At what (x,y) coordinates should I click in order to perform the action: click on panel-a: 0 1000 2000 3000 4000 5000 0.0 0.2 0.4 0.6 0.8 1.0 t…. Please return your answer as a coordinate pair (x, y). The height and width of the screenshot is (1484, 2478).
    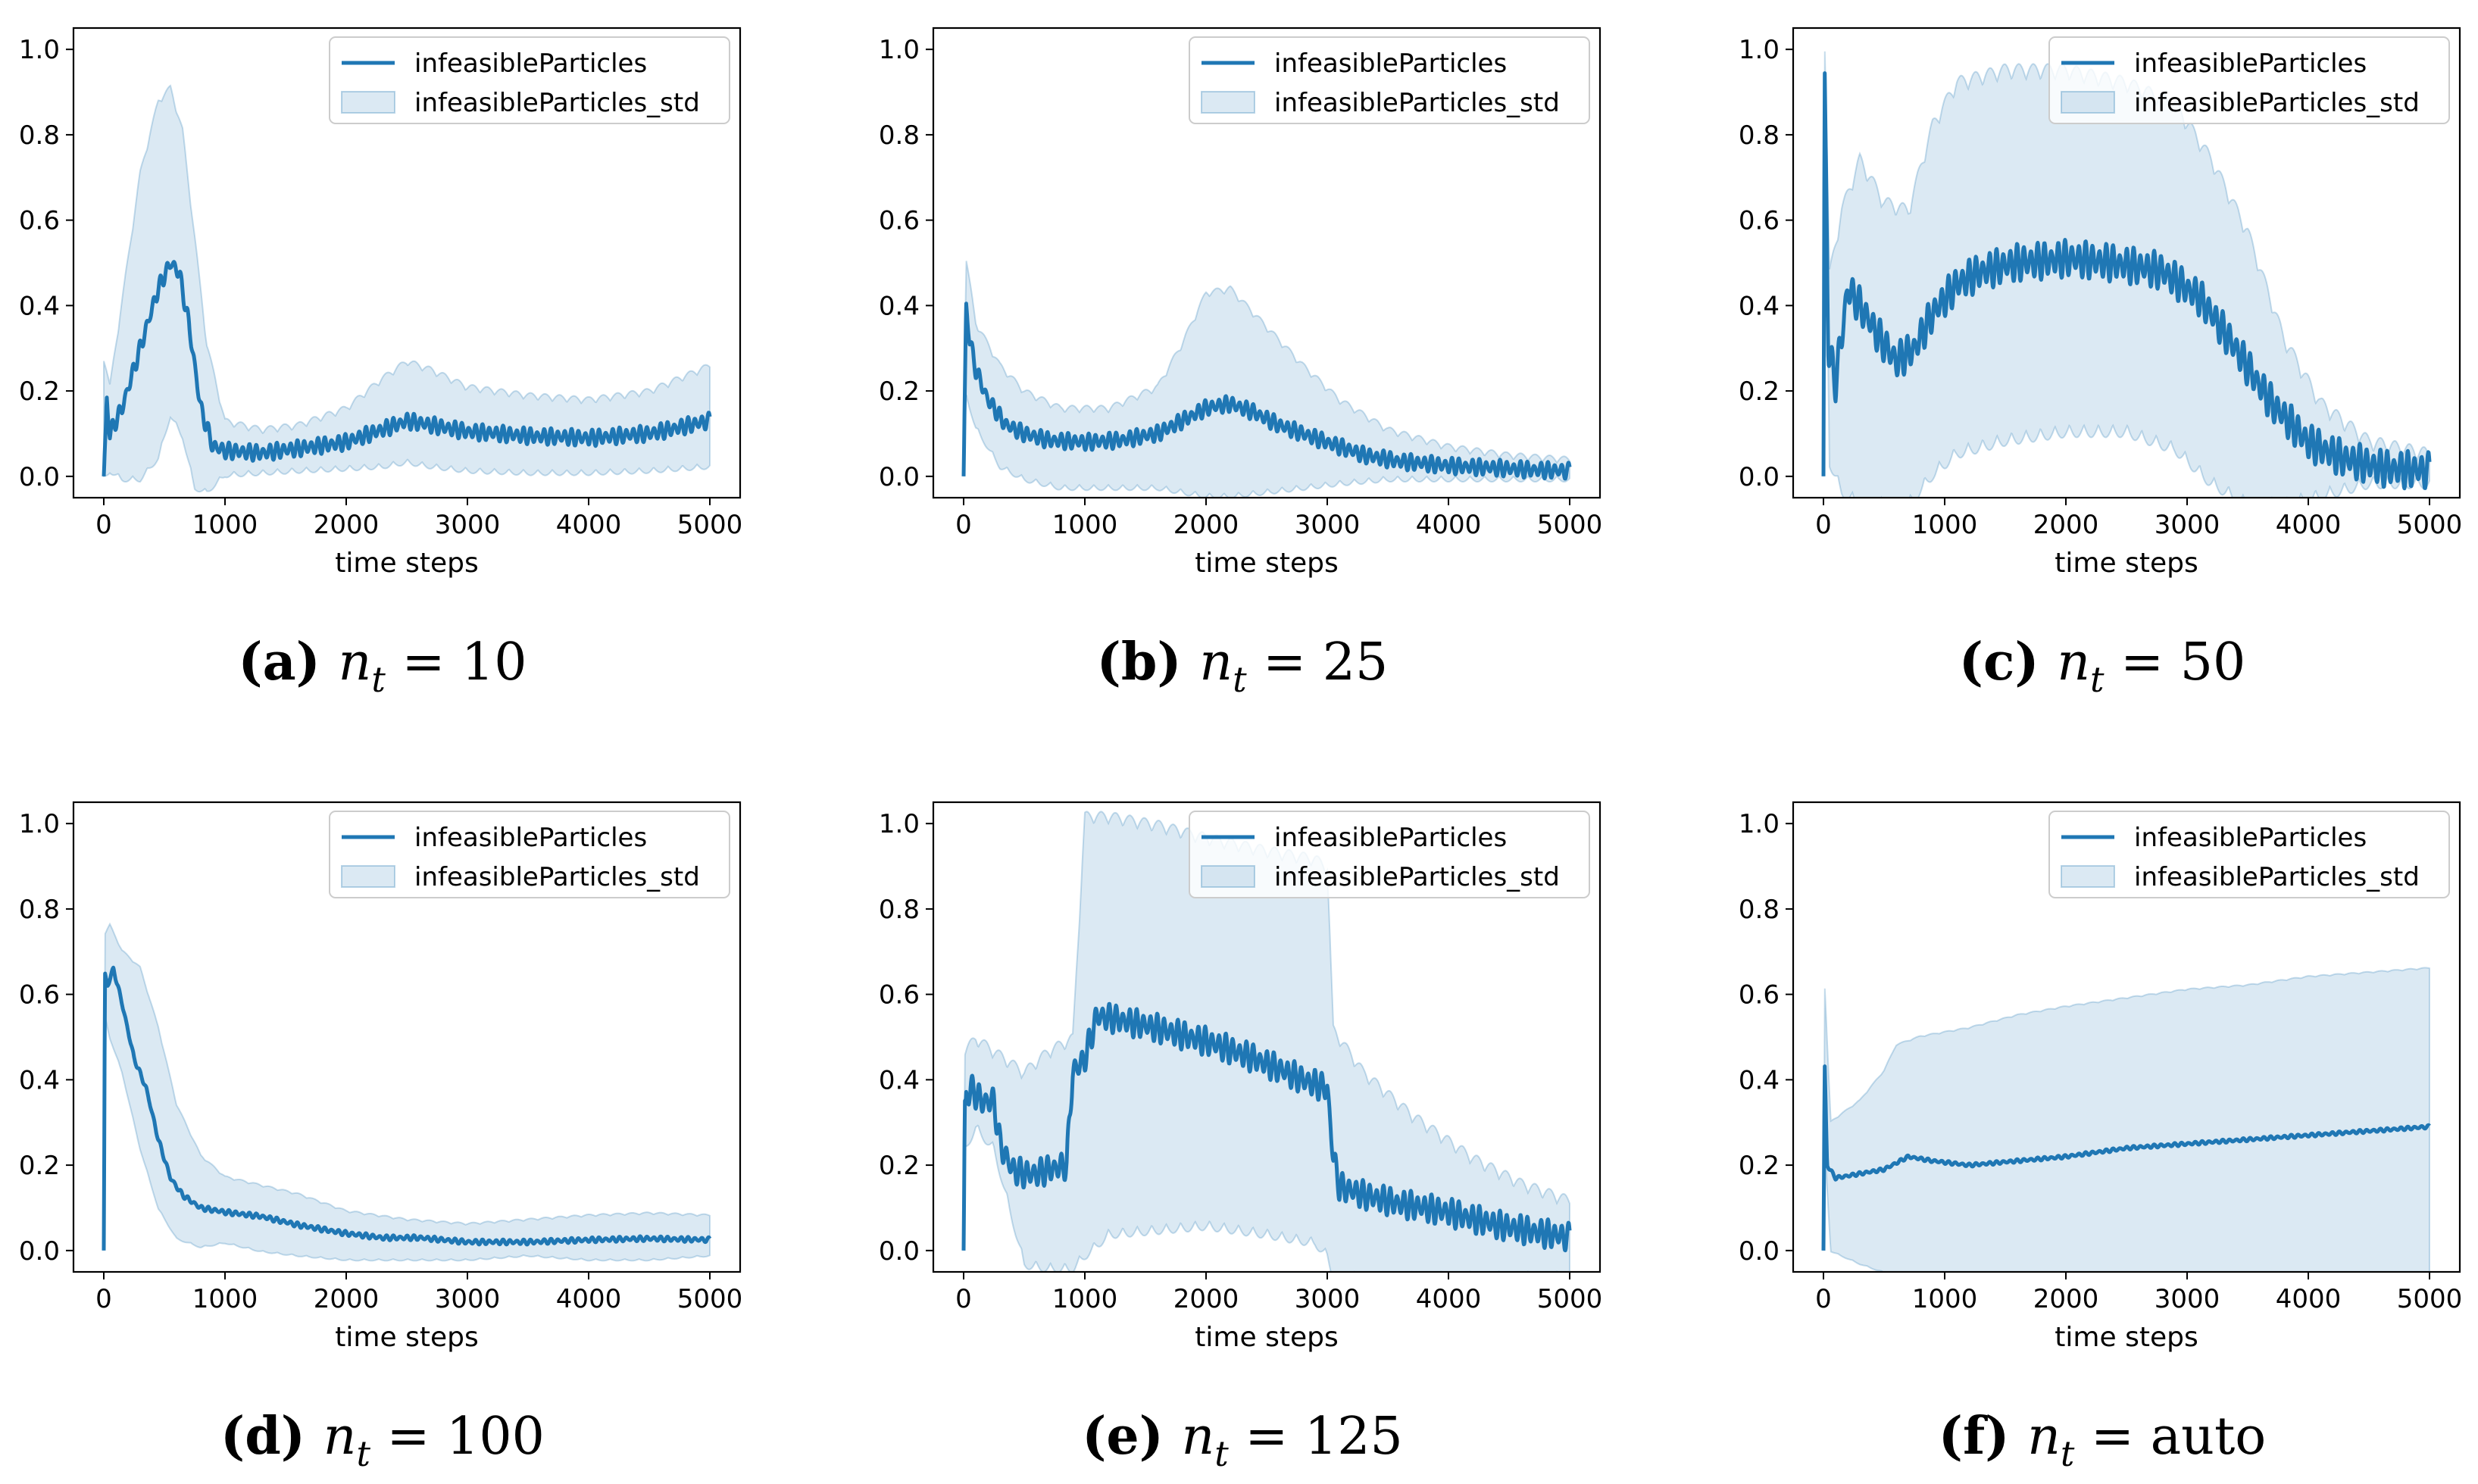
    Looking at the image, I should click on (380, 363).